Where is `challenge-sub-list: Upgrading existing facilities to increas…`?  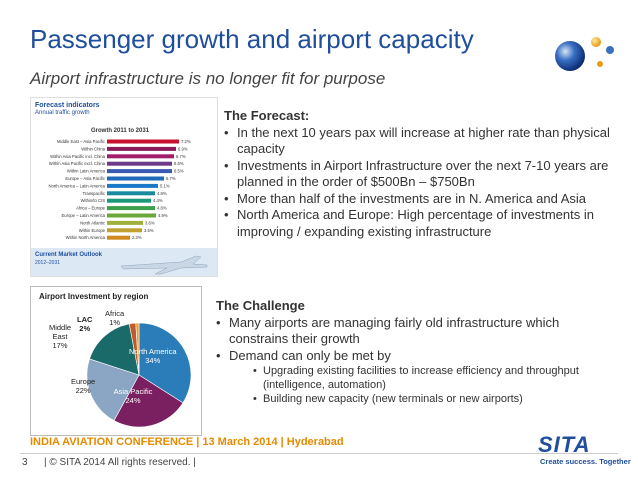
challenge-sub-list: Upgrading existing facilities to increas… is located at coordinates (418, 385).